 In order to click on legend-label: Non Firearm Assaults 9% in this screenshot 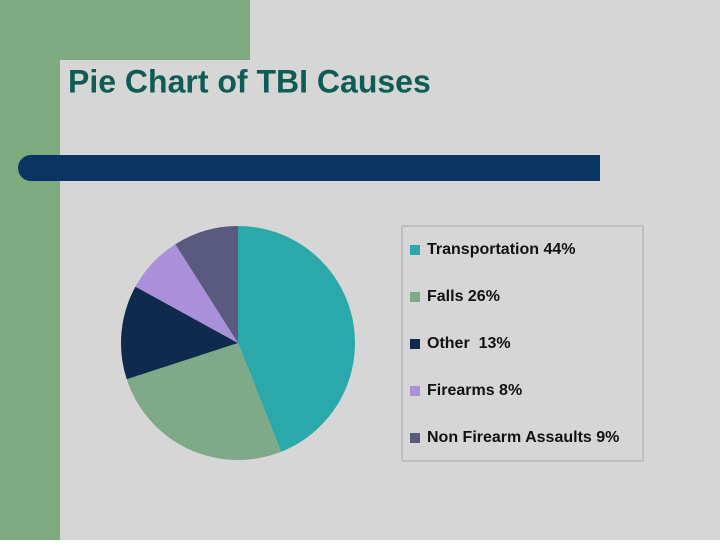, I will do `click(523, 437)`.